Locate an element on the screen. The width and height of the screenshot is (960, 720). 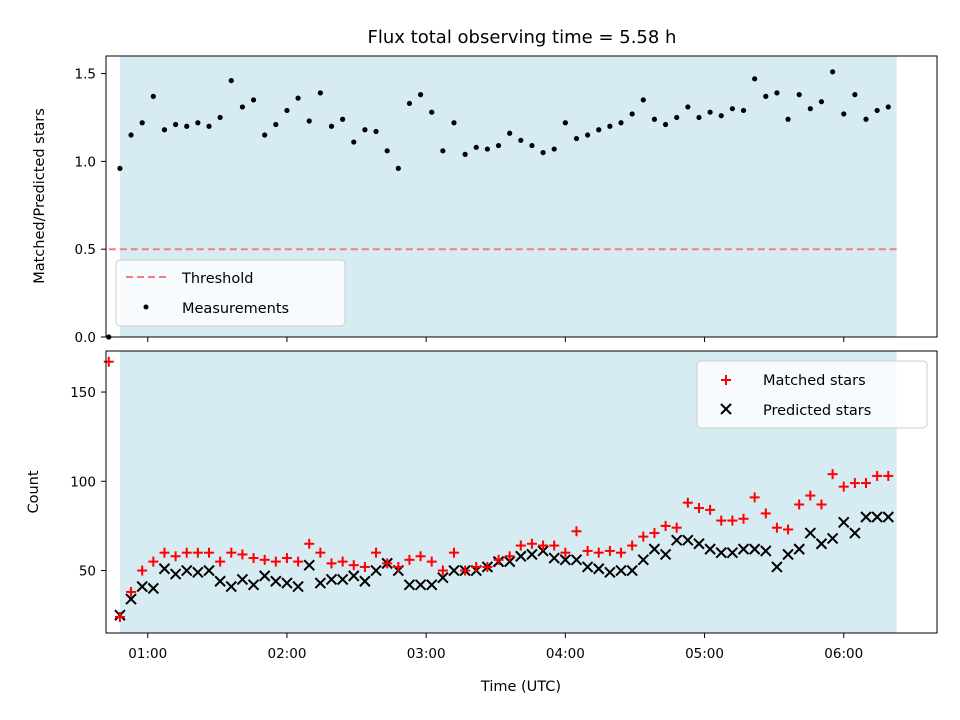
top-y-tick-label: 1.0 is located at coordinates (85, 162).